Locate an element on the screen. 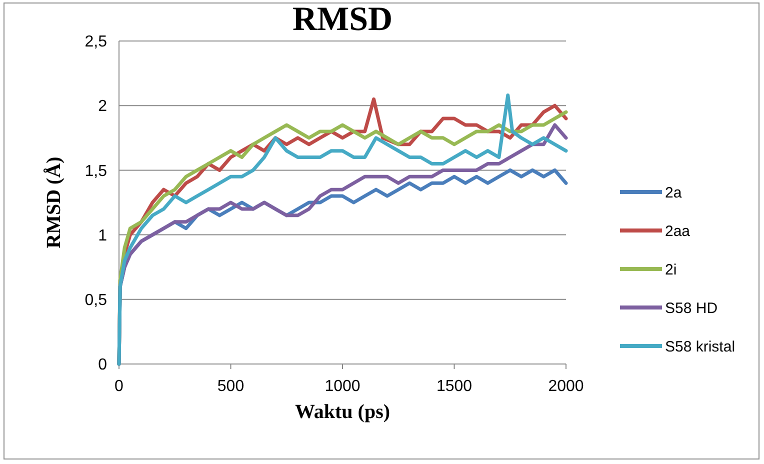 This screenshot has width=764, height=464. y-tick-label: 0 is located at coordinates (103, 365).